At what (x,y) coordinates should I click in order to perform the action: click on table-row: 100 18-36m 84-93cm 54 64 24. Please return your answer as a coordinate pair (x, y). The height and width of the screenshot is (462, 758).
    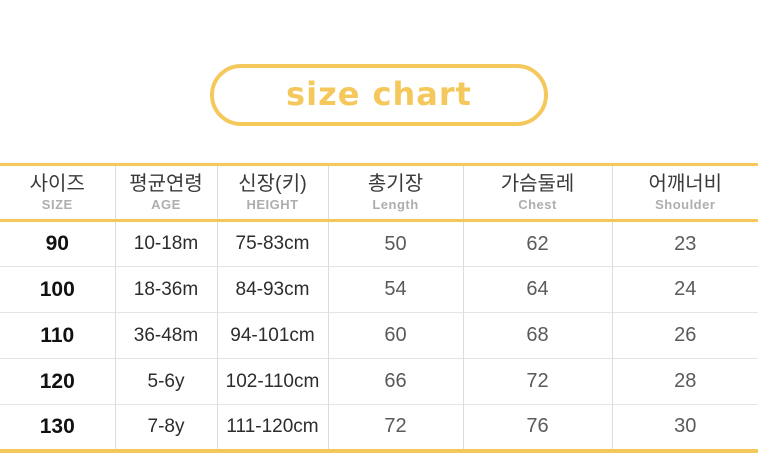
    Looking at the image, I should click on (379, 289).